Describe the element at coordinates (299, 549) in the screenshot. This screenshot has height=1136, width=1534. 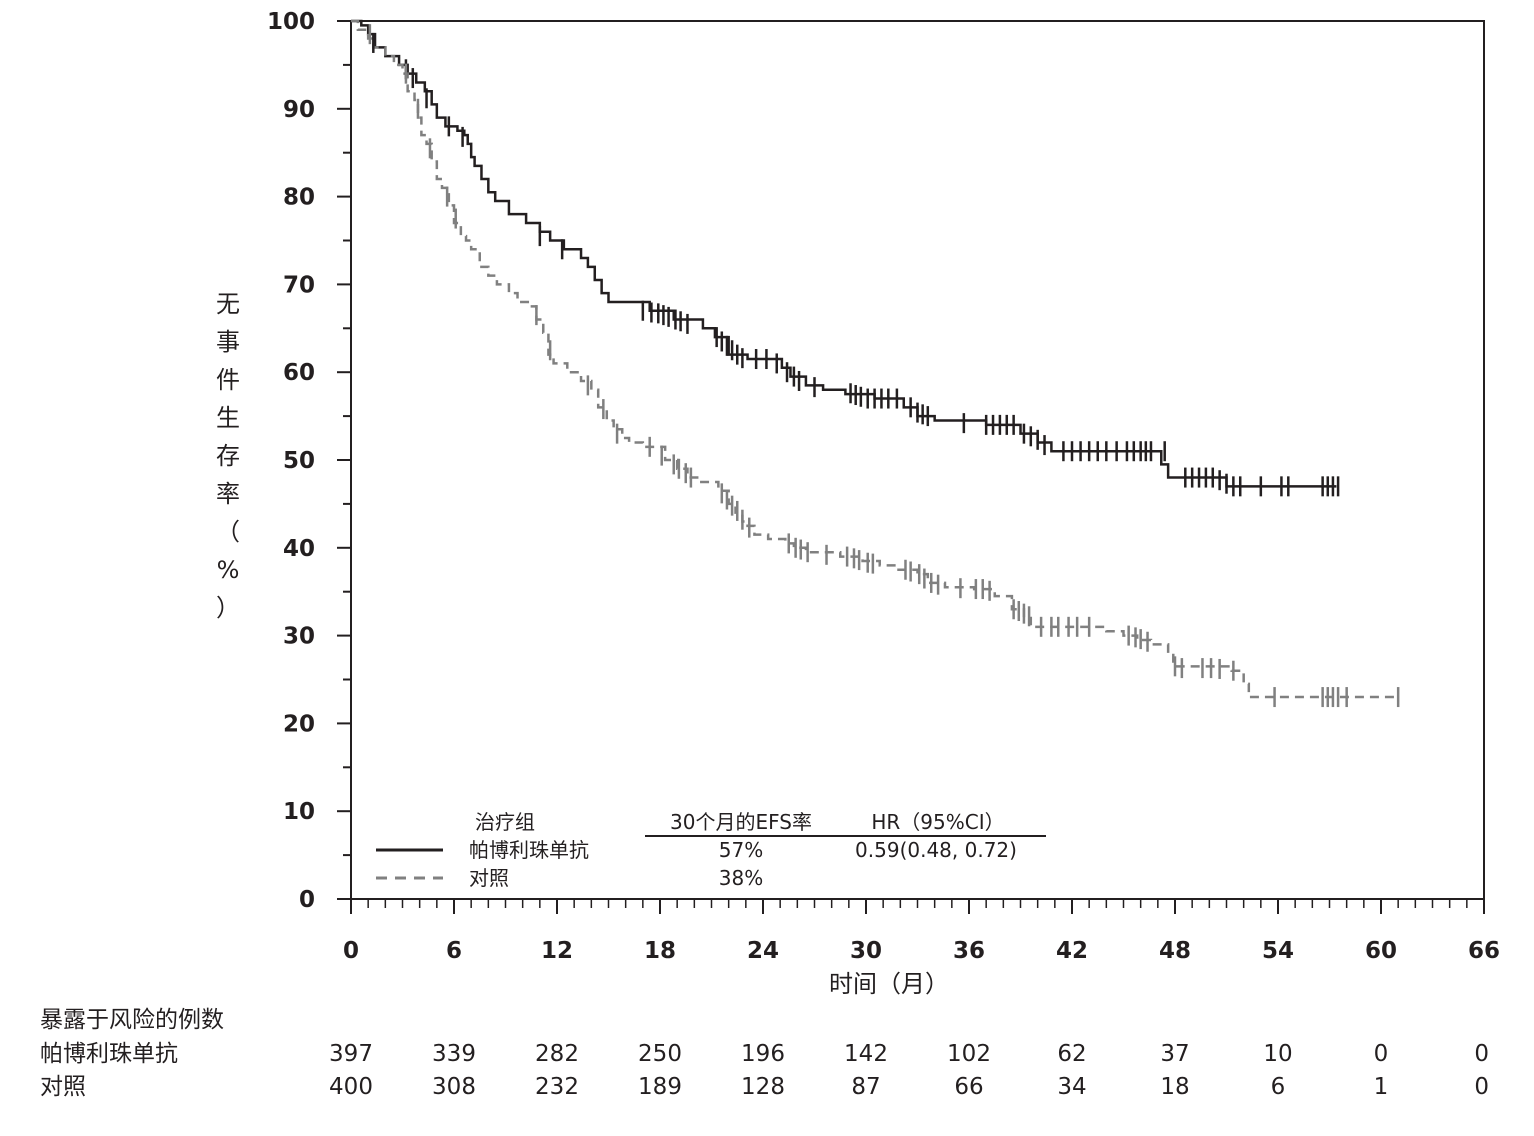
I see `y-tick-label: 40` at that location.